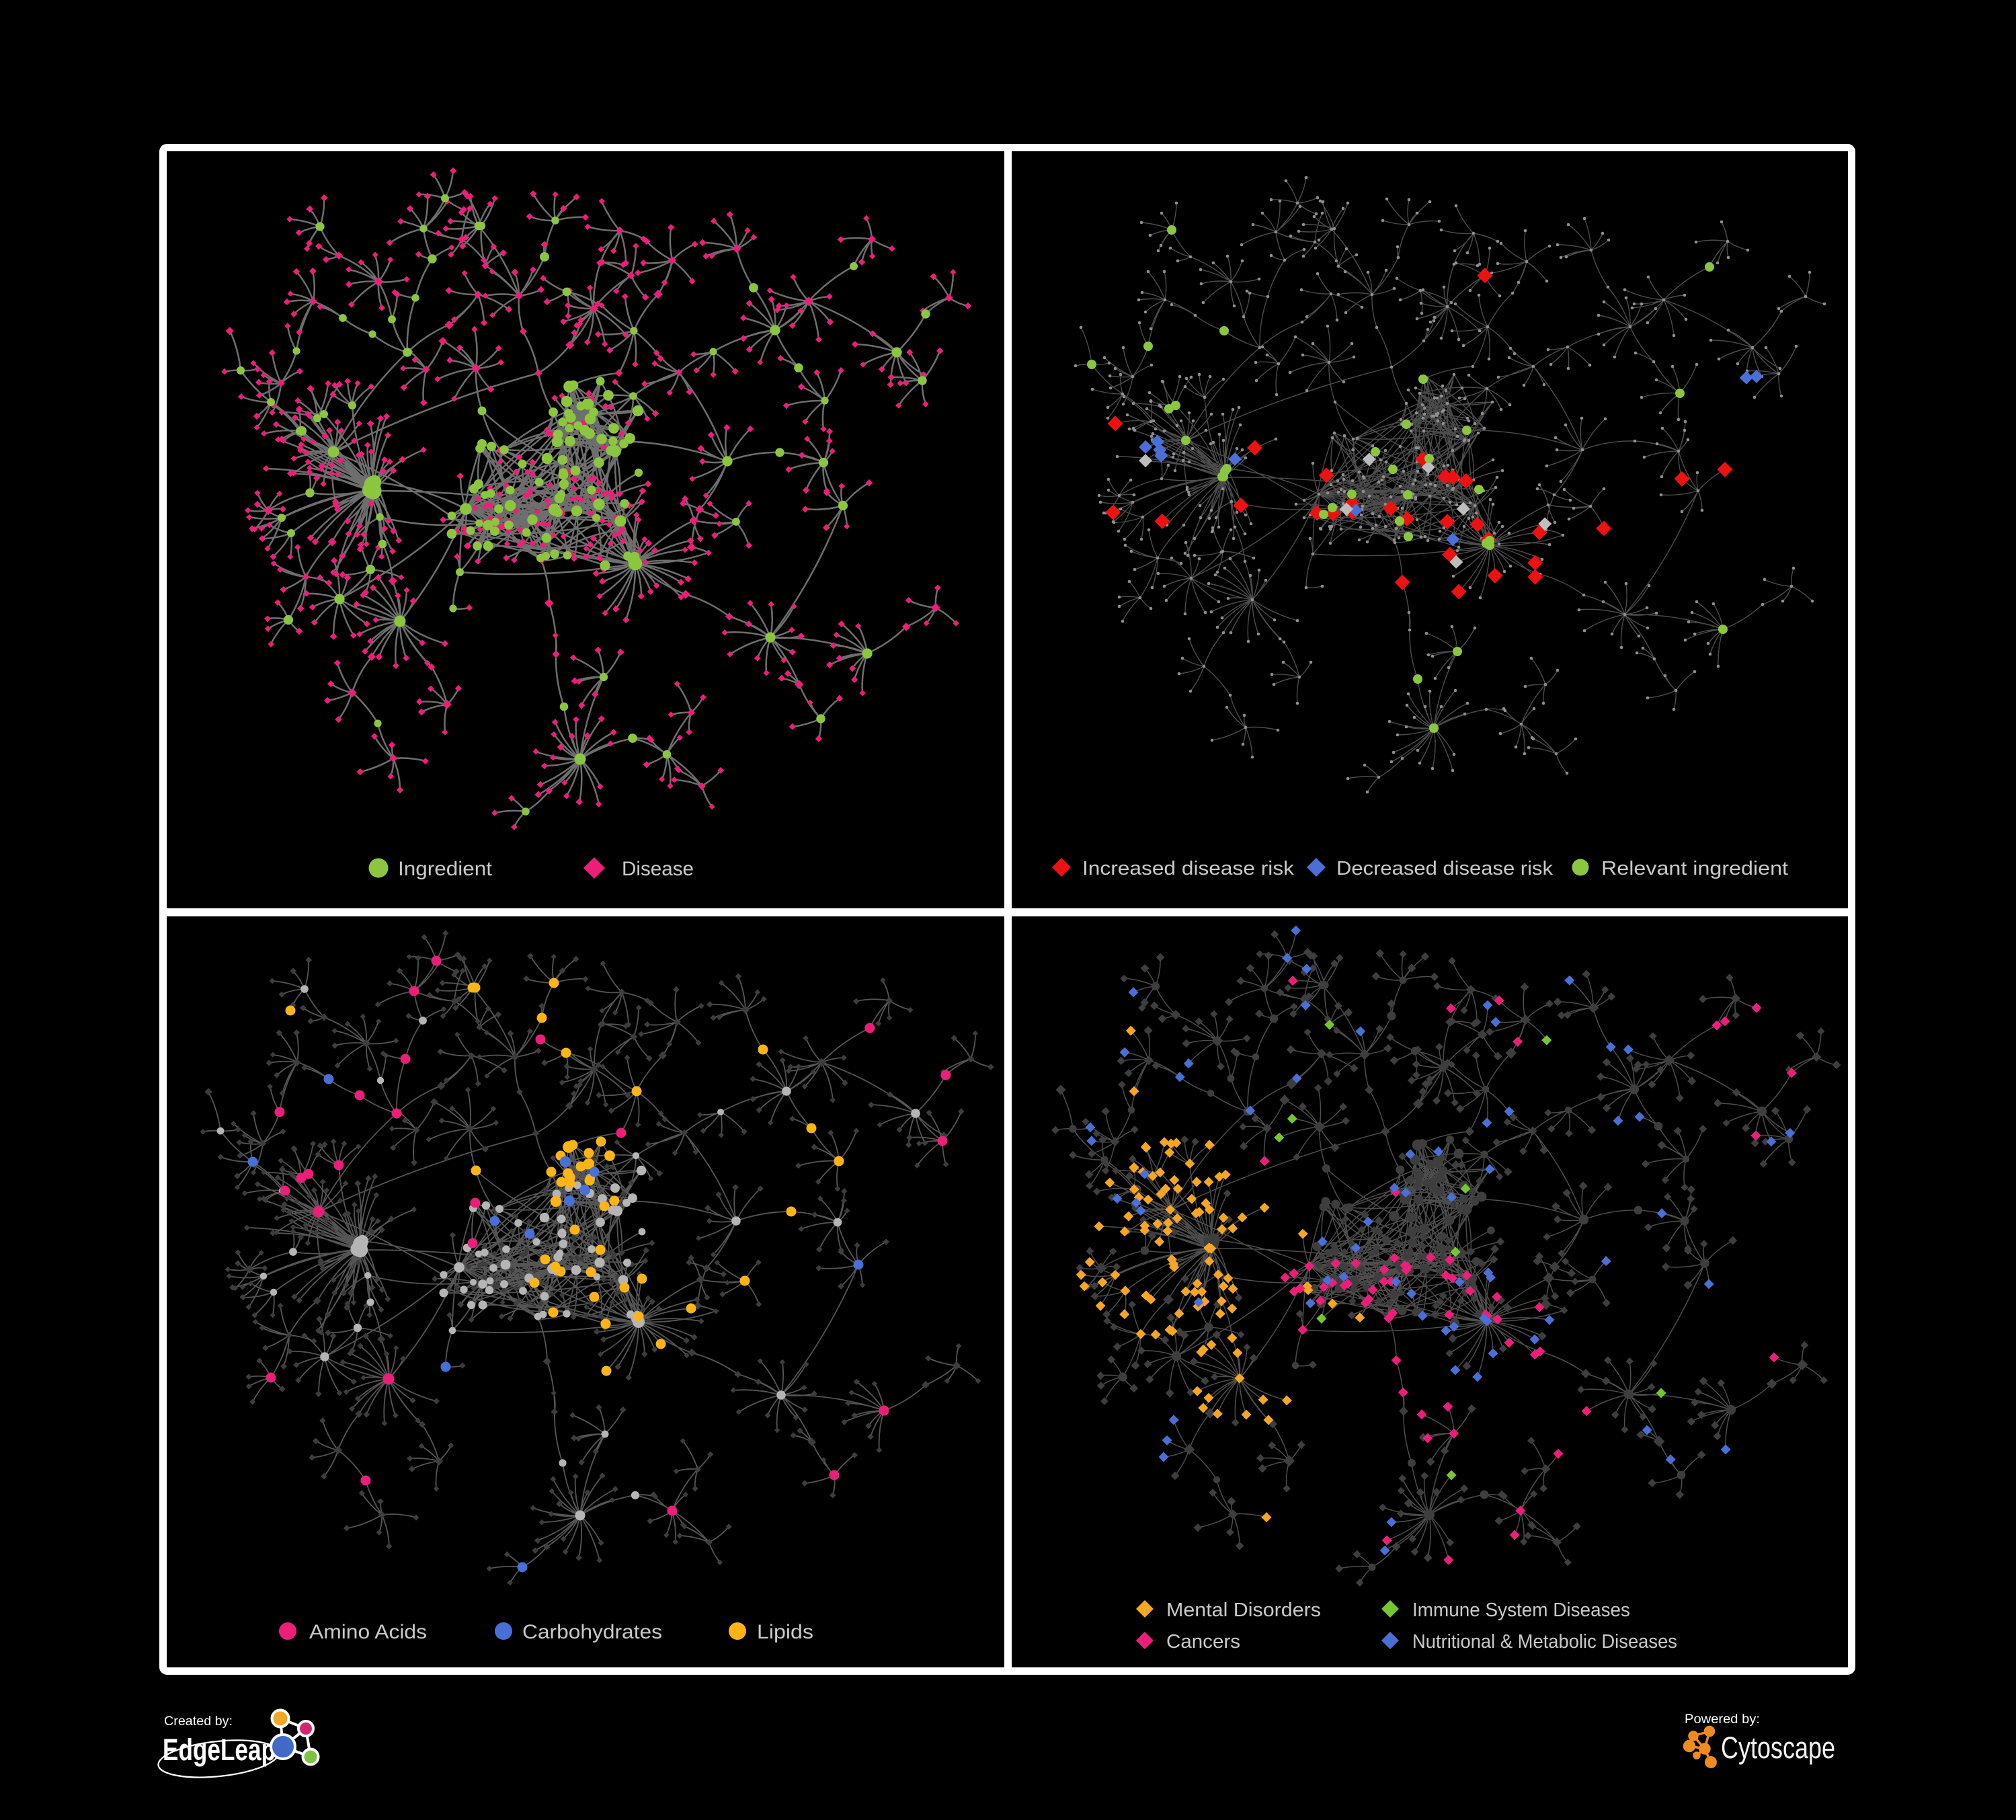 This screenshot has height=1820, width=2016. What do you see at coordinates (198, 1721) in the screenshot?
I see `svg-text: Created by:` at bounding box center [198, 1721].